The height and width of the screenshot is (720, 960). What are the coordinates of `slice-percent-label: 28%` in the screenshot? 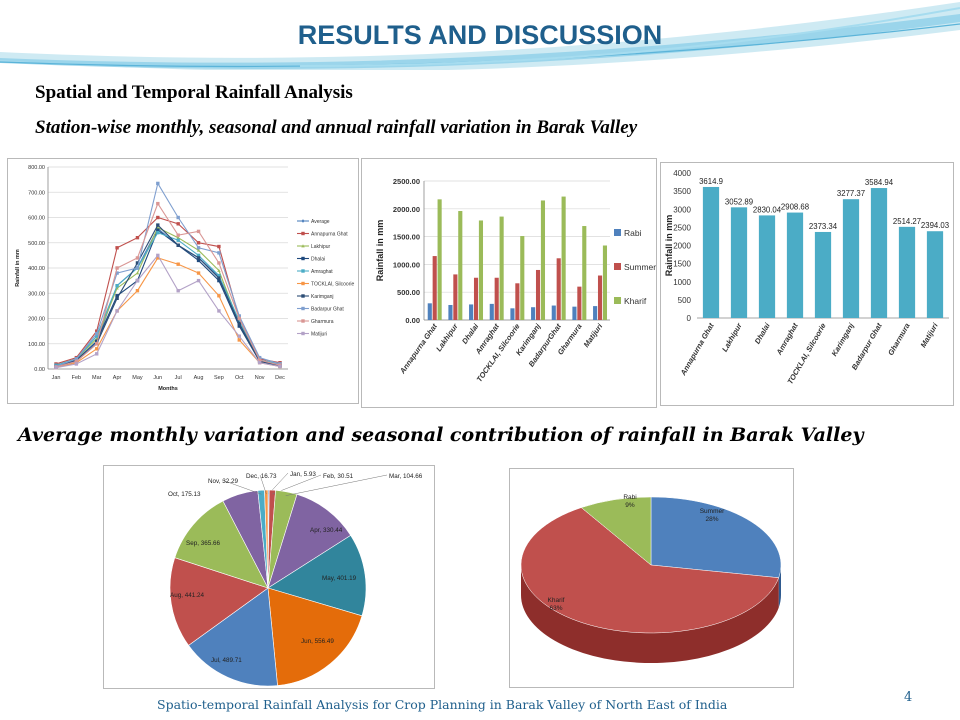 It's located at (711, 519).